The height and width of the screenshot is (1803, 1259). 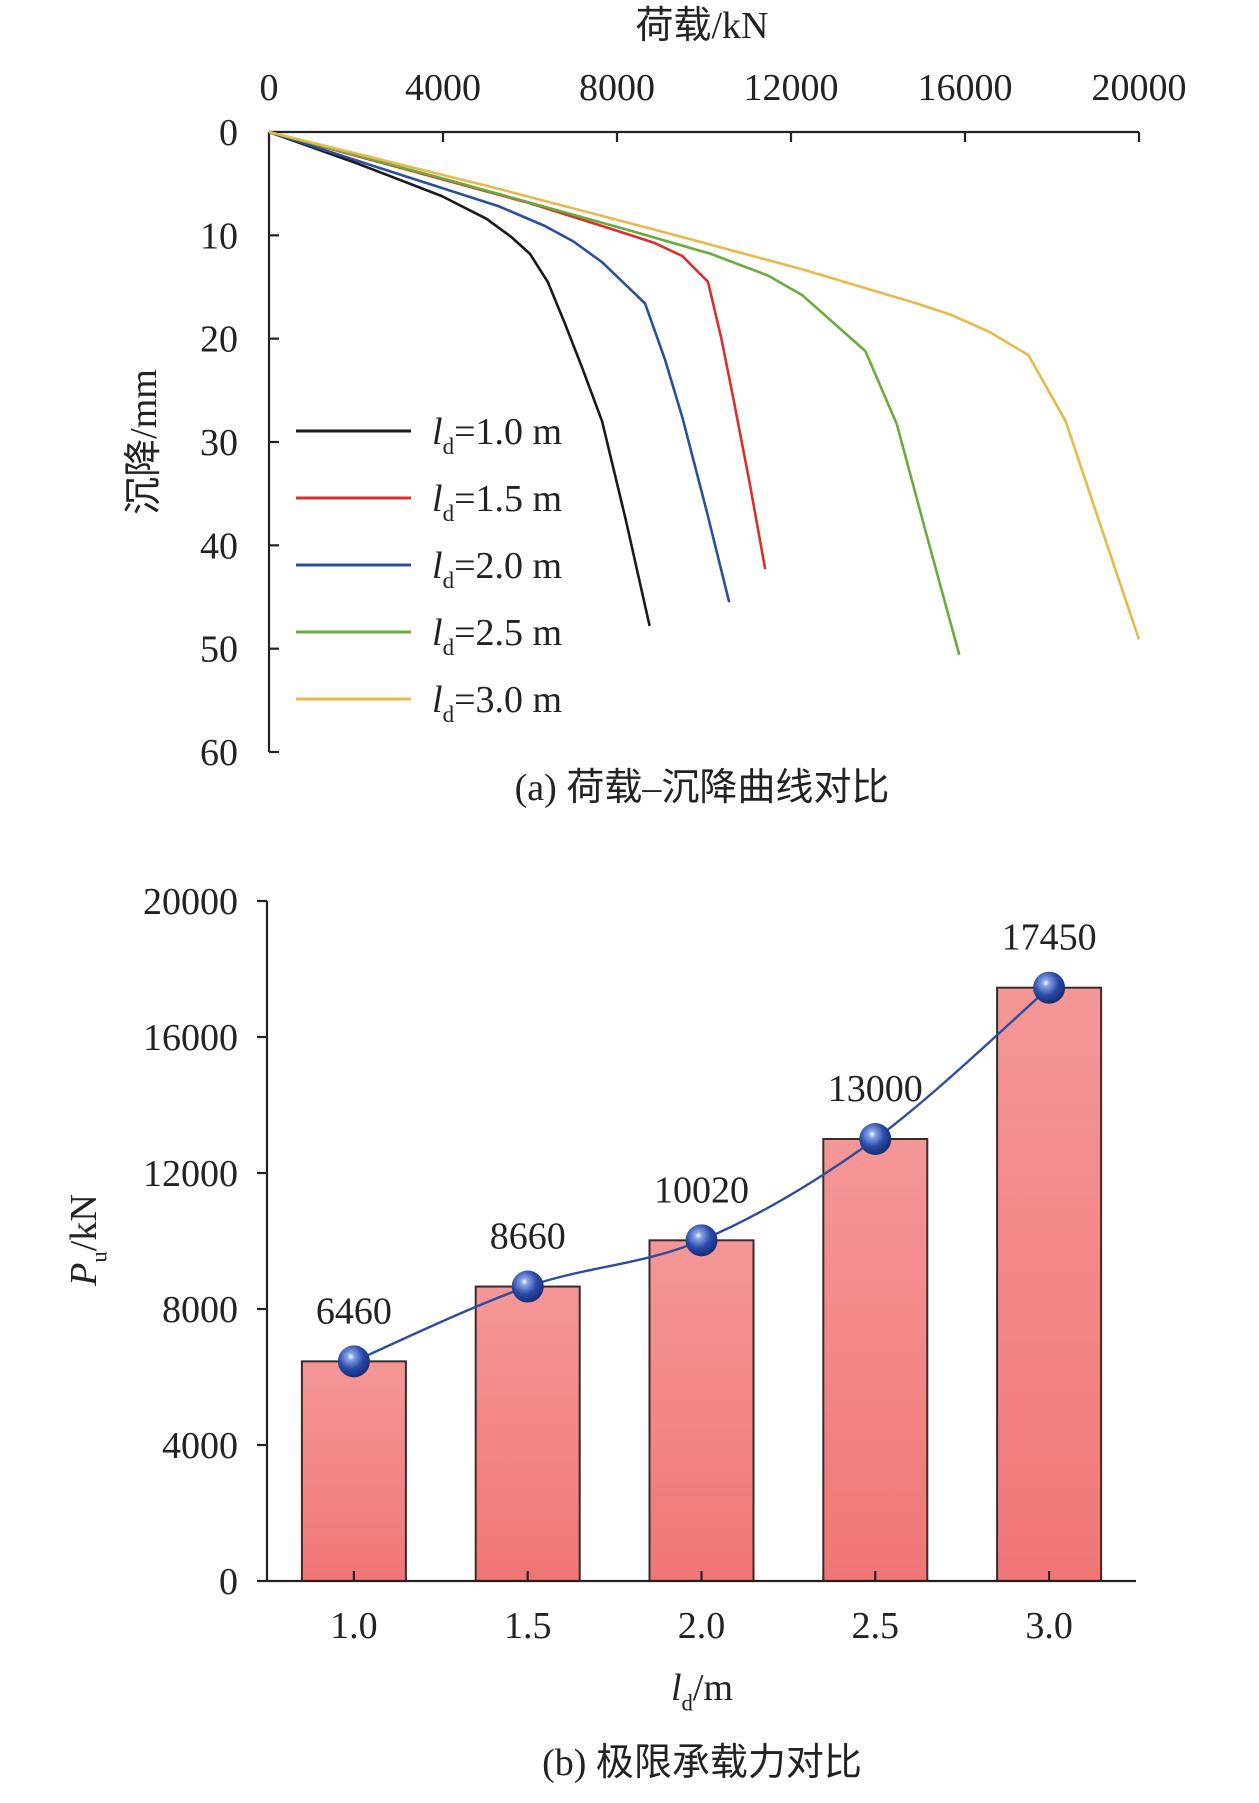 I want to click on y-tick-label: 8000, so click(x=200, y=1310).